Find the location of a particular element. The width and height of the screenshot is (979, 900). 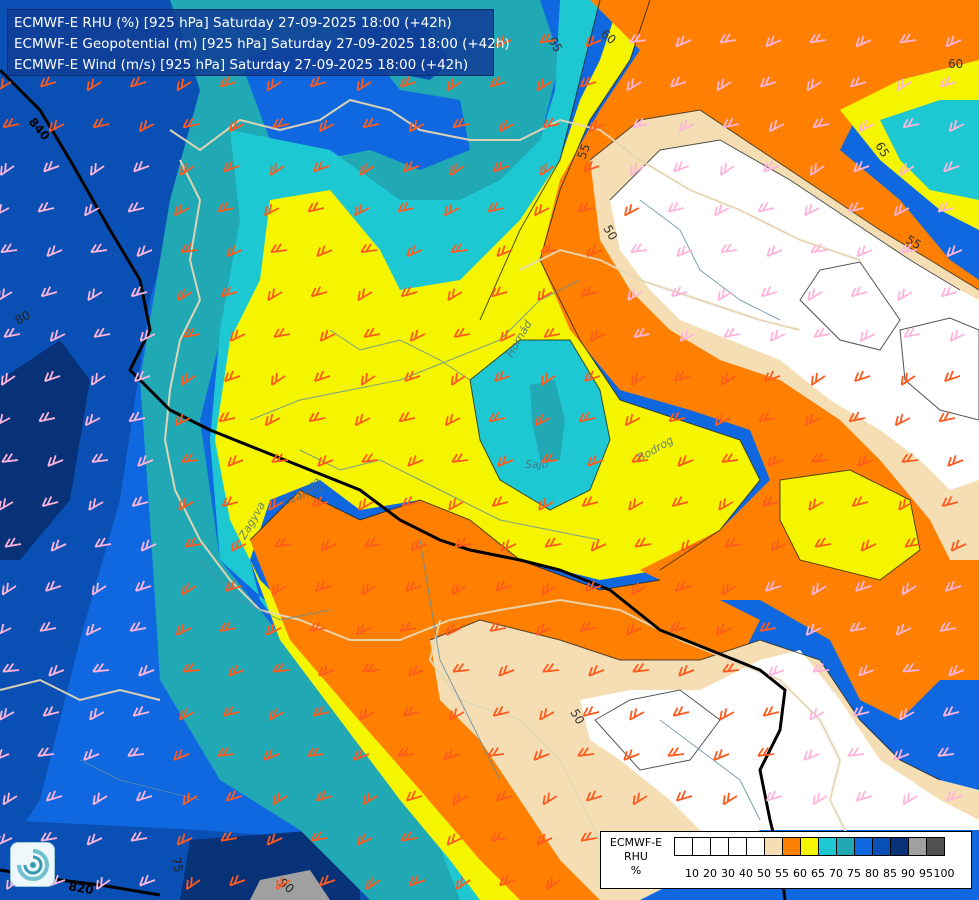

legend-variable: RHU is located at coordinates (636, 856).